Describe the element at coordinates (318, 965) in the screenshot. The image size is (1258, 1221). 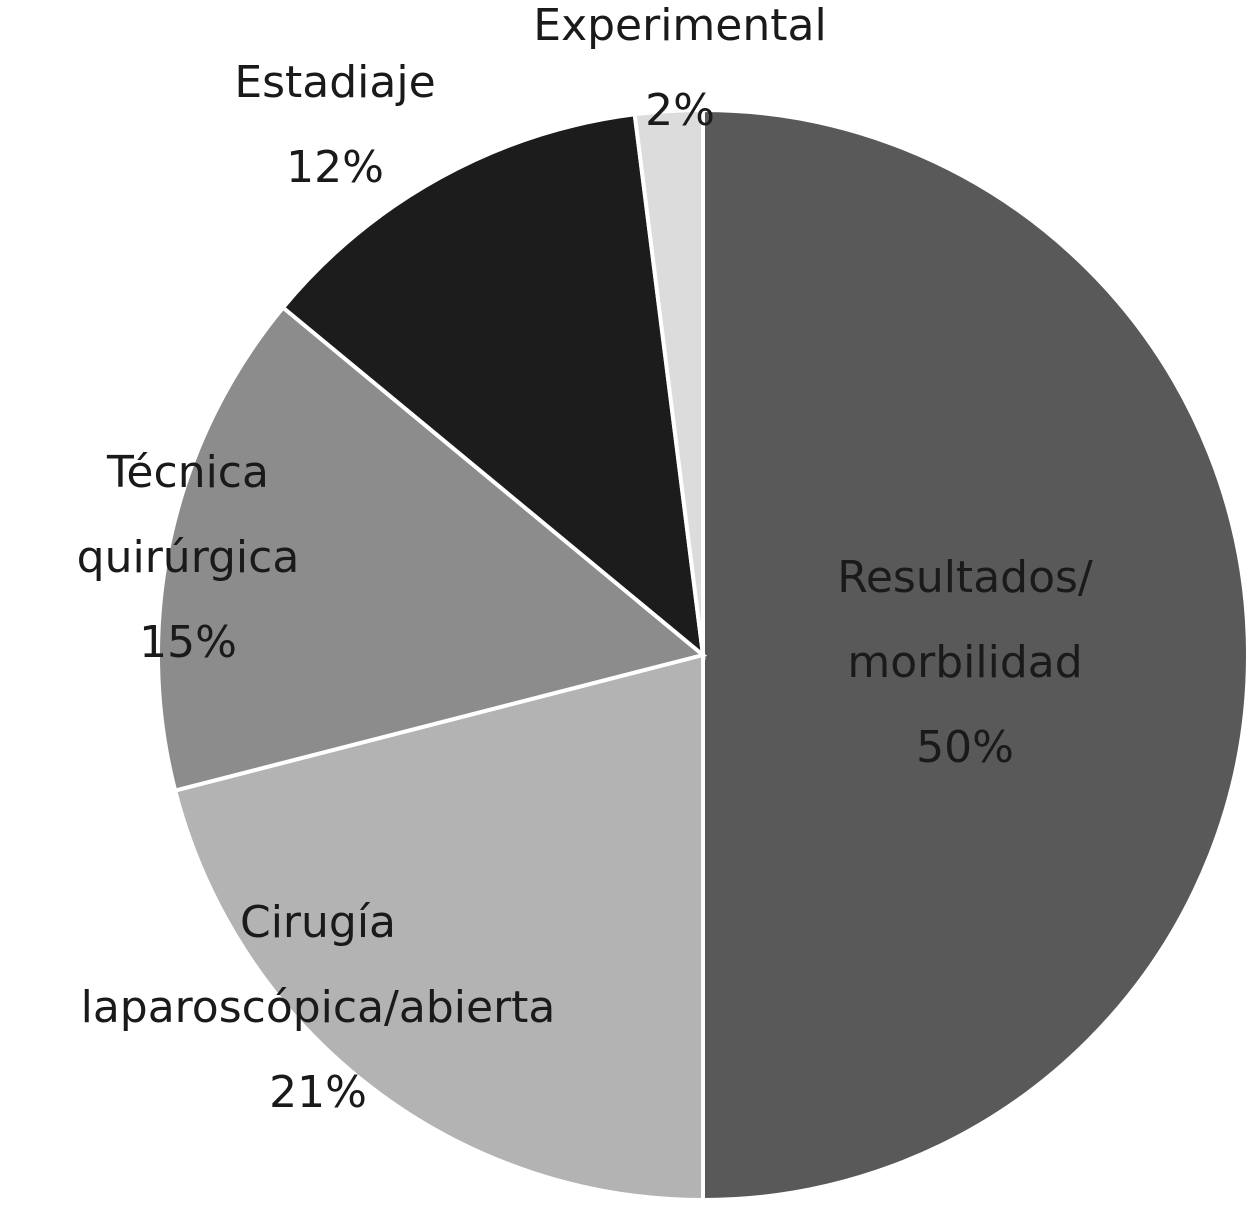
I see `slice-label: Cirugía laparoscópica/abierta` at that location.